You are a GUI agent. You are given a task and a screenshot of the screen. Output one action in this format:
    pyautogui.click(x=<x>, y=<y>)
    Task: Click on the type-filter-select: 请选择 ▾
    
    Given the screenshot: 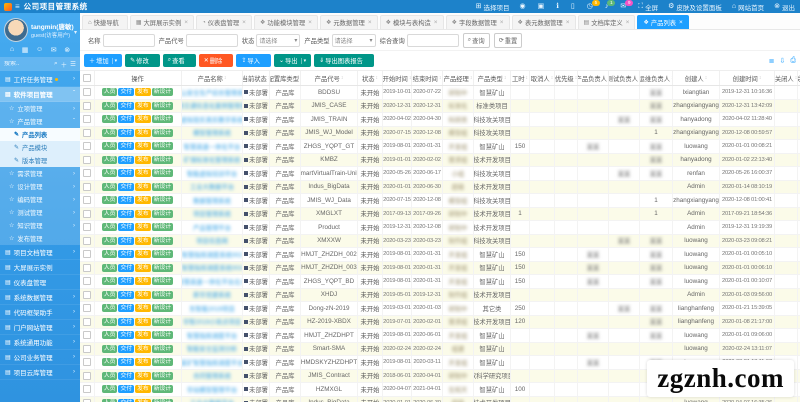 What is the action you would take?
    pyautogui.click(x=353, y=40)
    